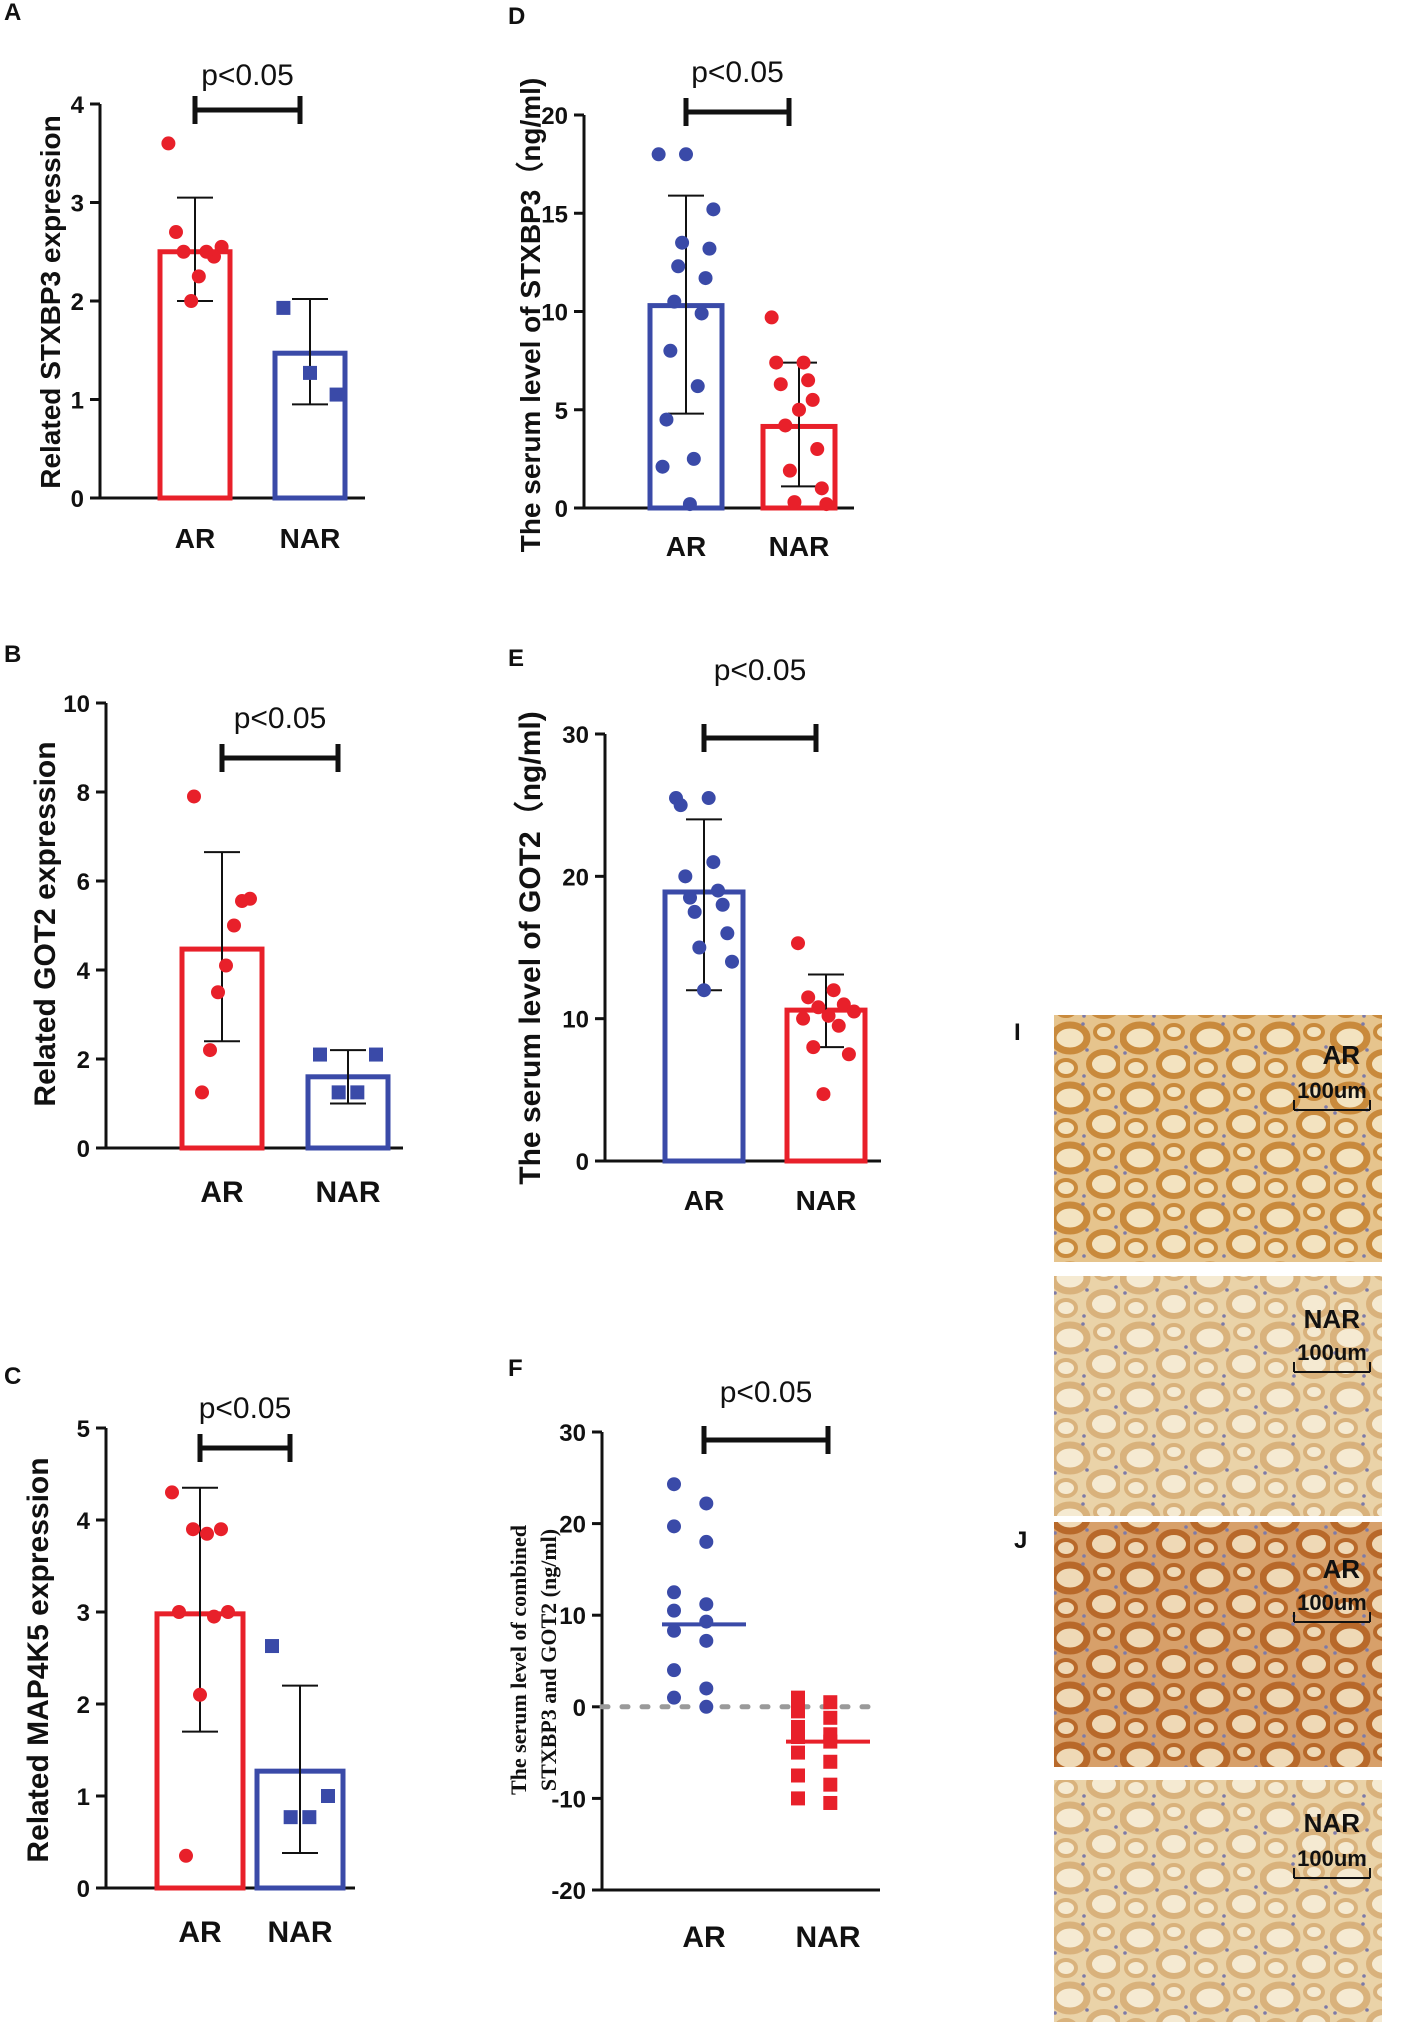  What do you see at coordinates (575, 735) in the screenshot?
I see `y-tick-label: 30` at bounding box center [575, 735].